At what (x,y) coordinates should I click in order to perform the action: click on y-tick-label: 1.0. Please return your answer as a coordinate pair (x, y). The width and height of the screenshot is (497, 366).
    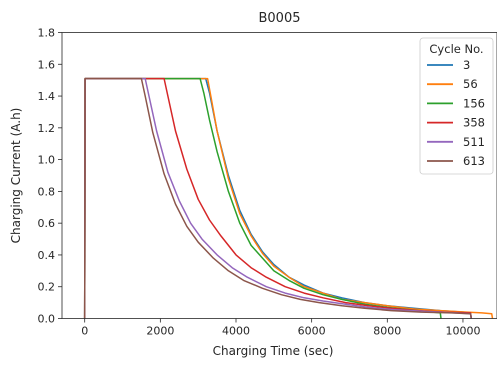
    Looking at the image, I should click on (47, 160).